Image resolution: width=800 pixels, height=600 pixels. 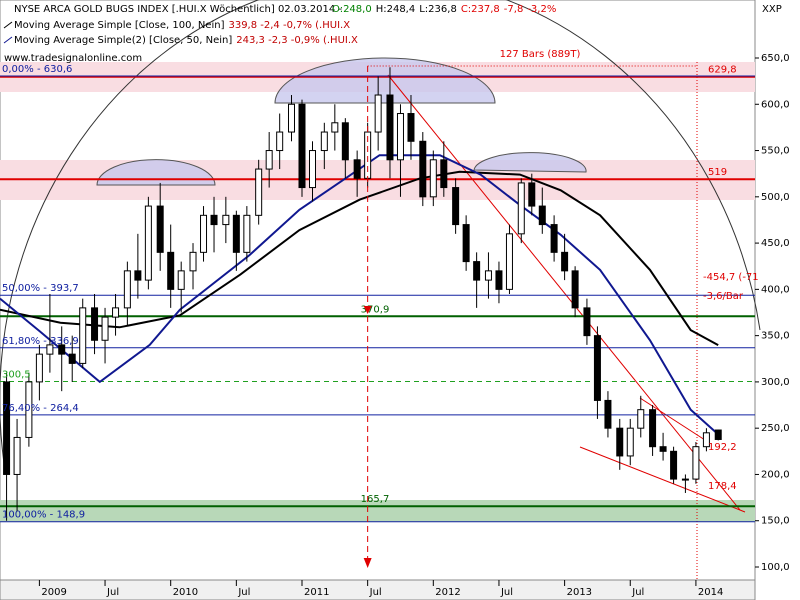 I want to click on ohlc-value: C:237,8, so click(x=480, y=9).